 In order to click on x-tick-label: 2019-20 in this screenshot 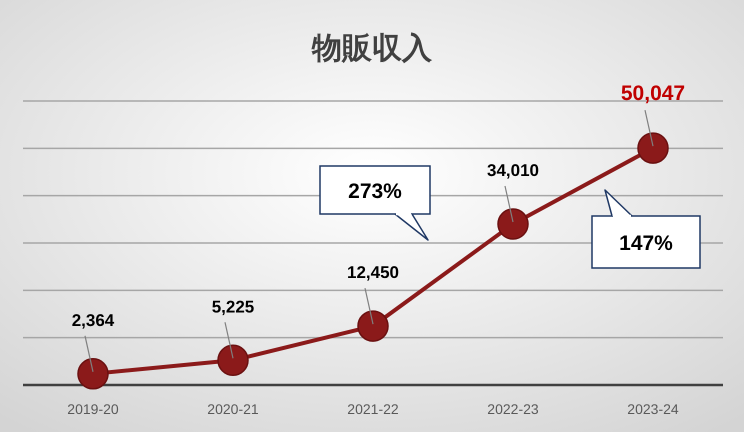, I will do `click(93, 409)`.